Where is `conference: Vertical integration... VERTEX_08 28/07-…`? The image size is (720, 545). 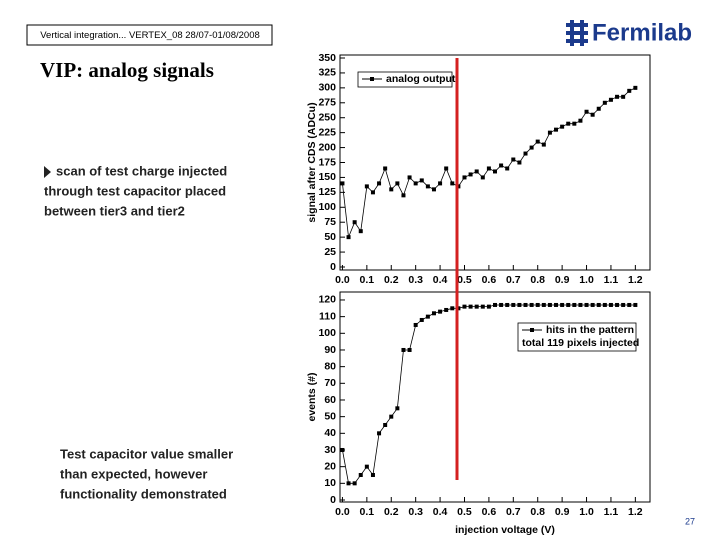 conference: Vertical integration... VERTEX_08 28/07-… is located at coordinates (150, 35).